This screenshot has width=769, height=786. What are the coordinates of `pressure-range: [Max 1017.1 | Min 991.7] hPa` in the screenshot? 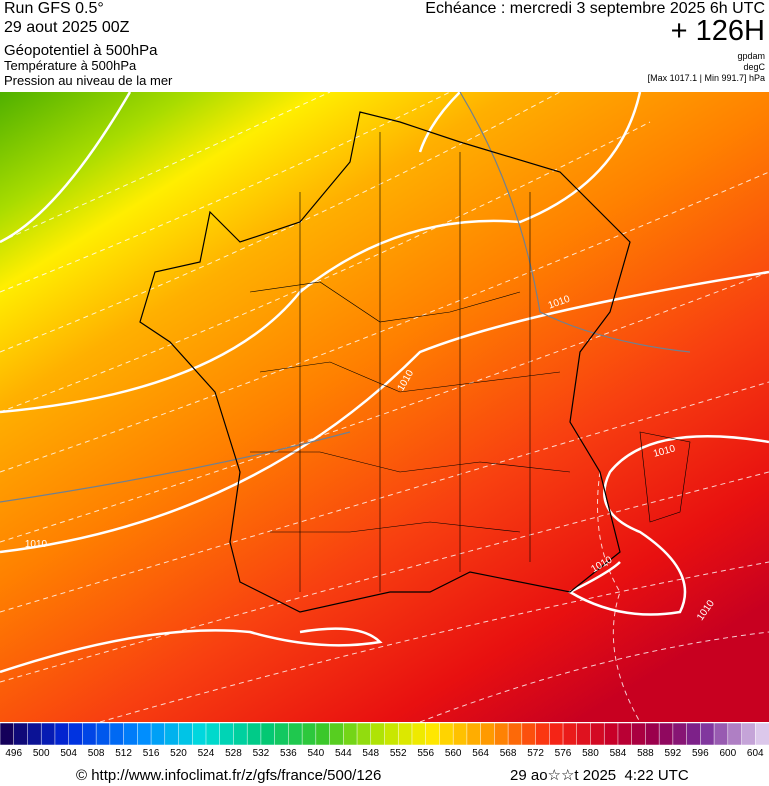 It's located at (706, 78).